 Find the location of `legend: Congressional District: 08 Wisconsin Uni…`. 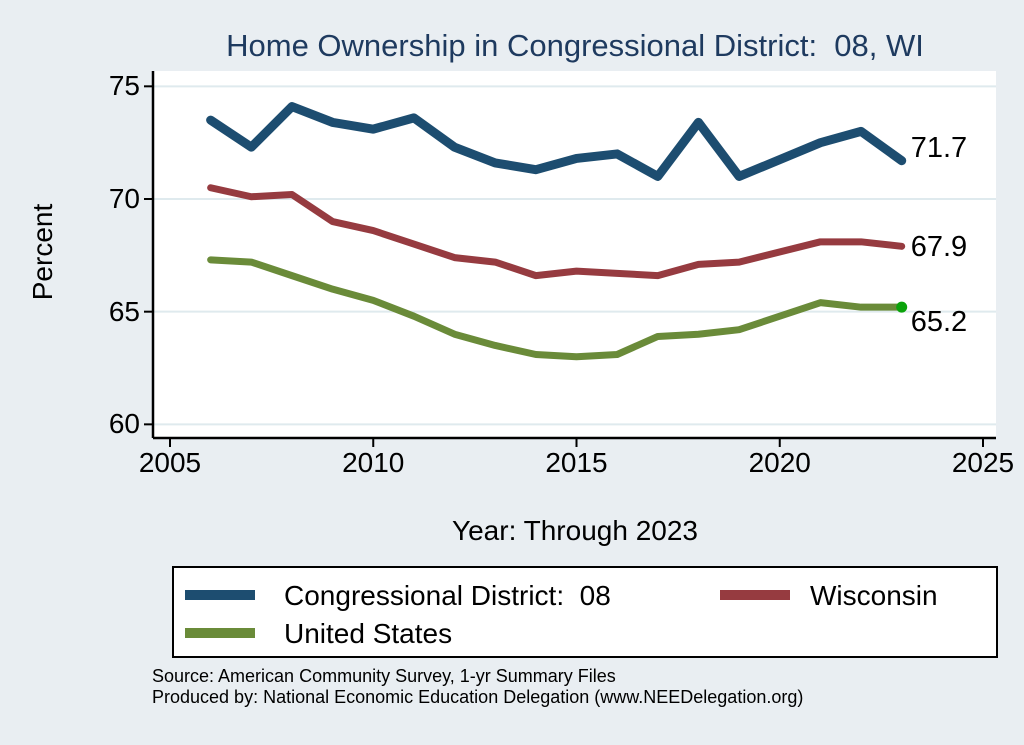

legend: Congressional District: 08 Wisconsin Uni… is located at coordinates (585, 612).